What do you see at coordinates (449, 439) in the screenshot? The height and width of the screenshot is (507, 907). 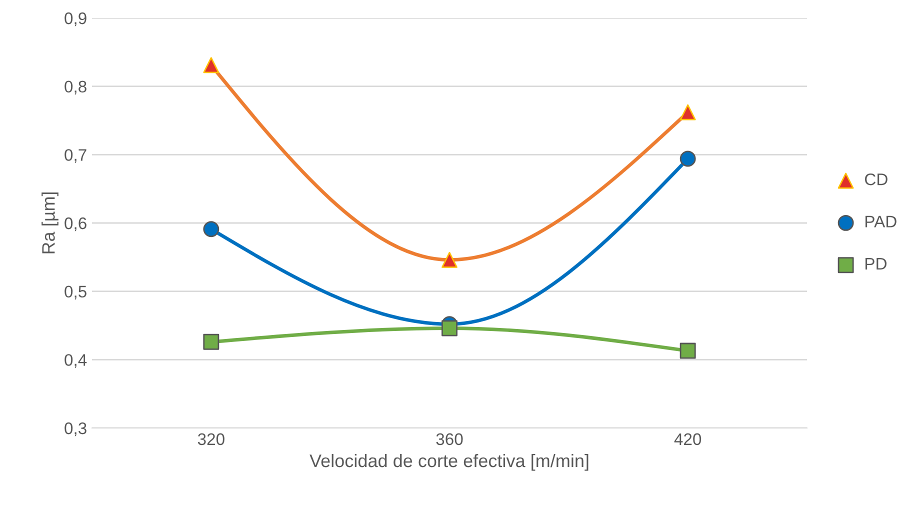 I see `x-tick-label: 360` at bounding box center [449, 439].